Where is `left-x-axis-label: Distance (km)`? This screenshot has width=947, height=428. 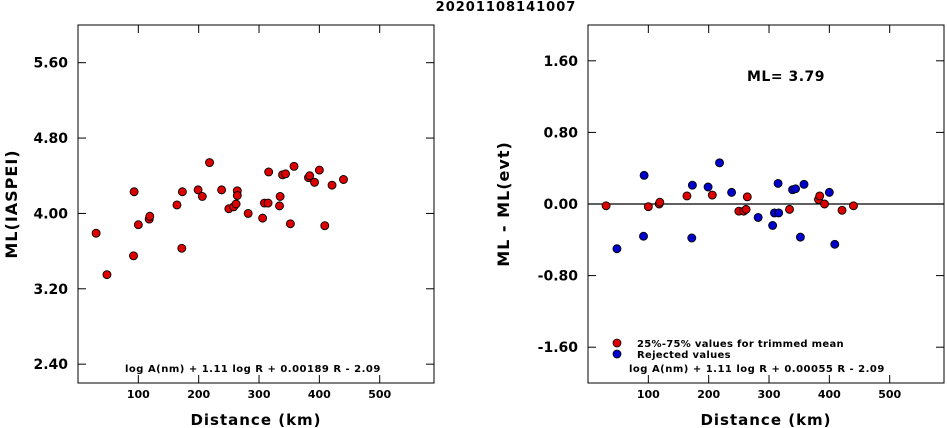
left-x-axis-label: Distance (km) is located at coordinates (255, 419).